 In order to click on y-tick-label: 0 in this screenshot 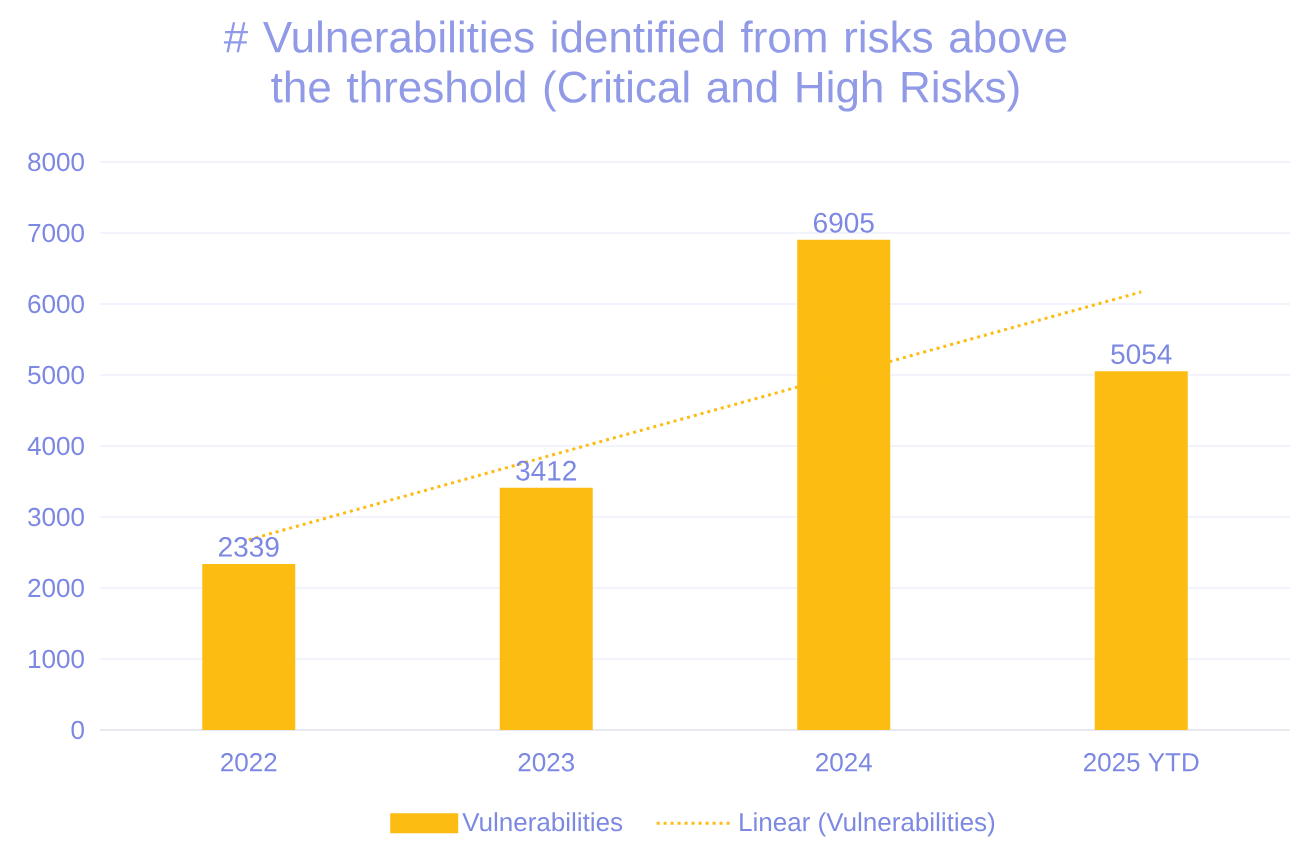, I will do `click(77, 730)`.